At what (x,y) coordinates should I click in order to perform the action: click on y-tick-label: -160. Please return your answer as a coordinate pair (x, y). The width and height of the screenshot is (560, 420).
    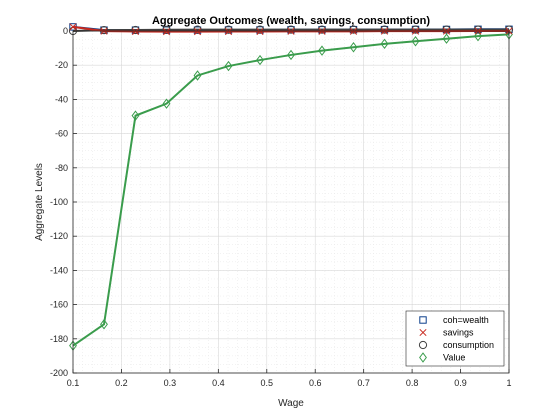
    Looking at the image, I should click on (59, 305).